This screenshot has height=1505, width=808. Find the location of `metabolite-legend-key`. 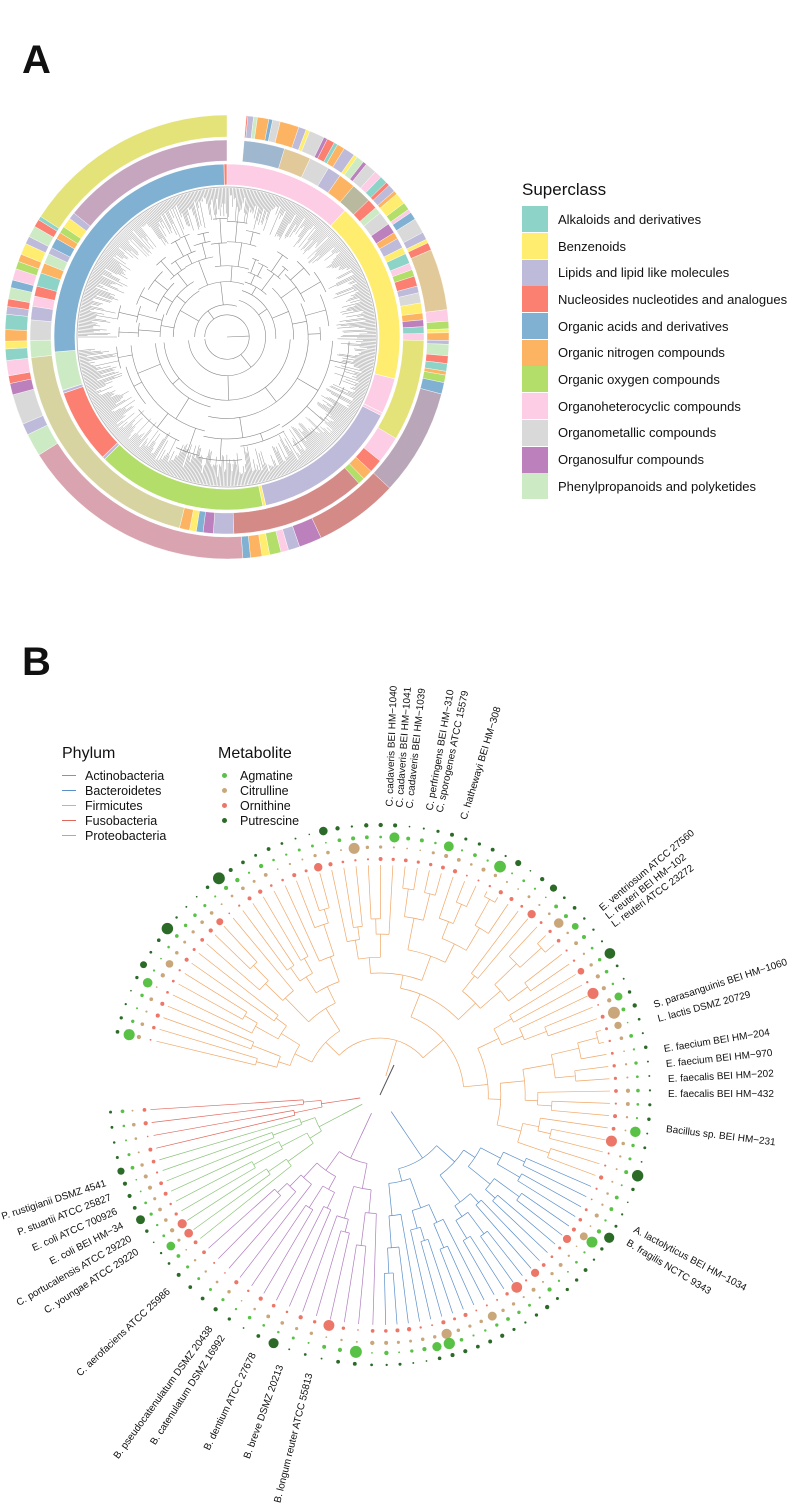

metabolite-legend-key is located at coordinates (224, 790).